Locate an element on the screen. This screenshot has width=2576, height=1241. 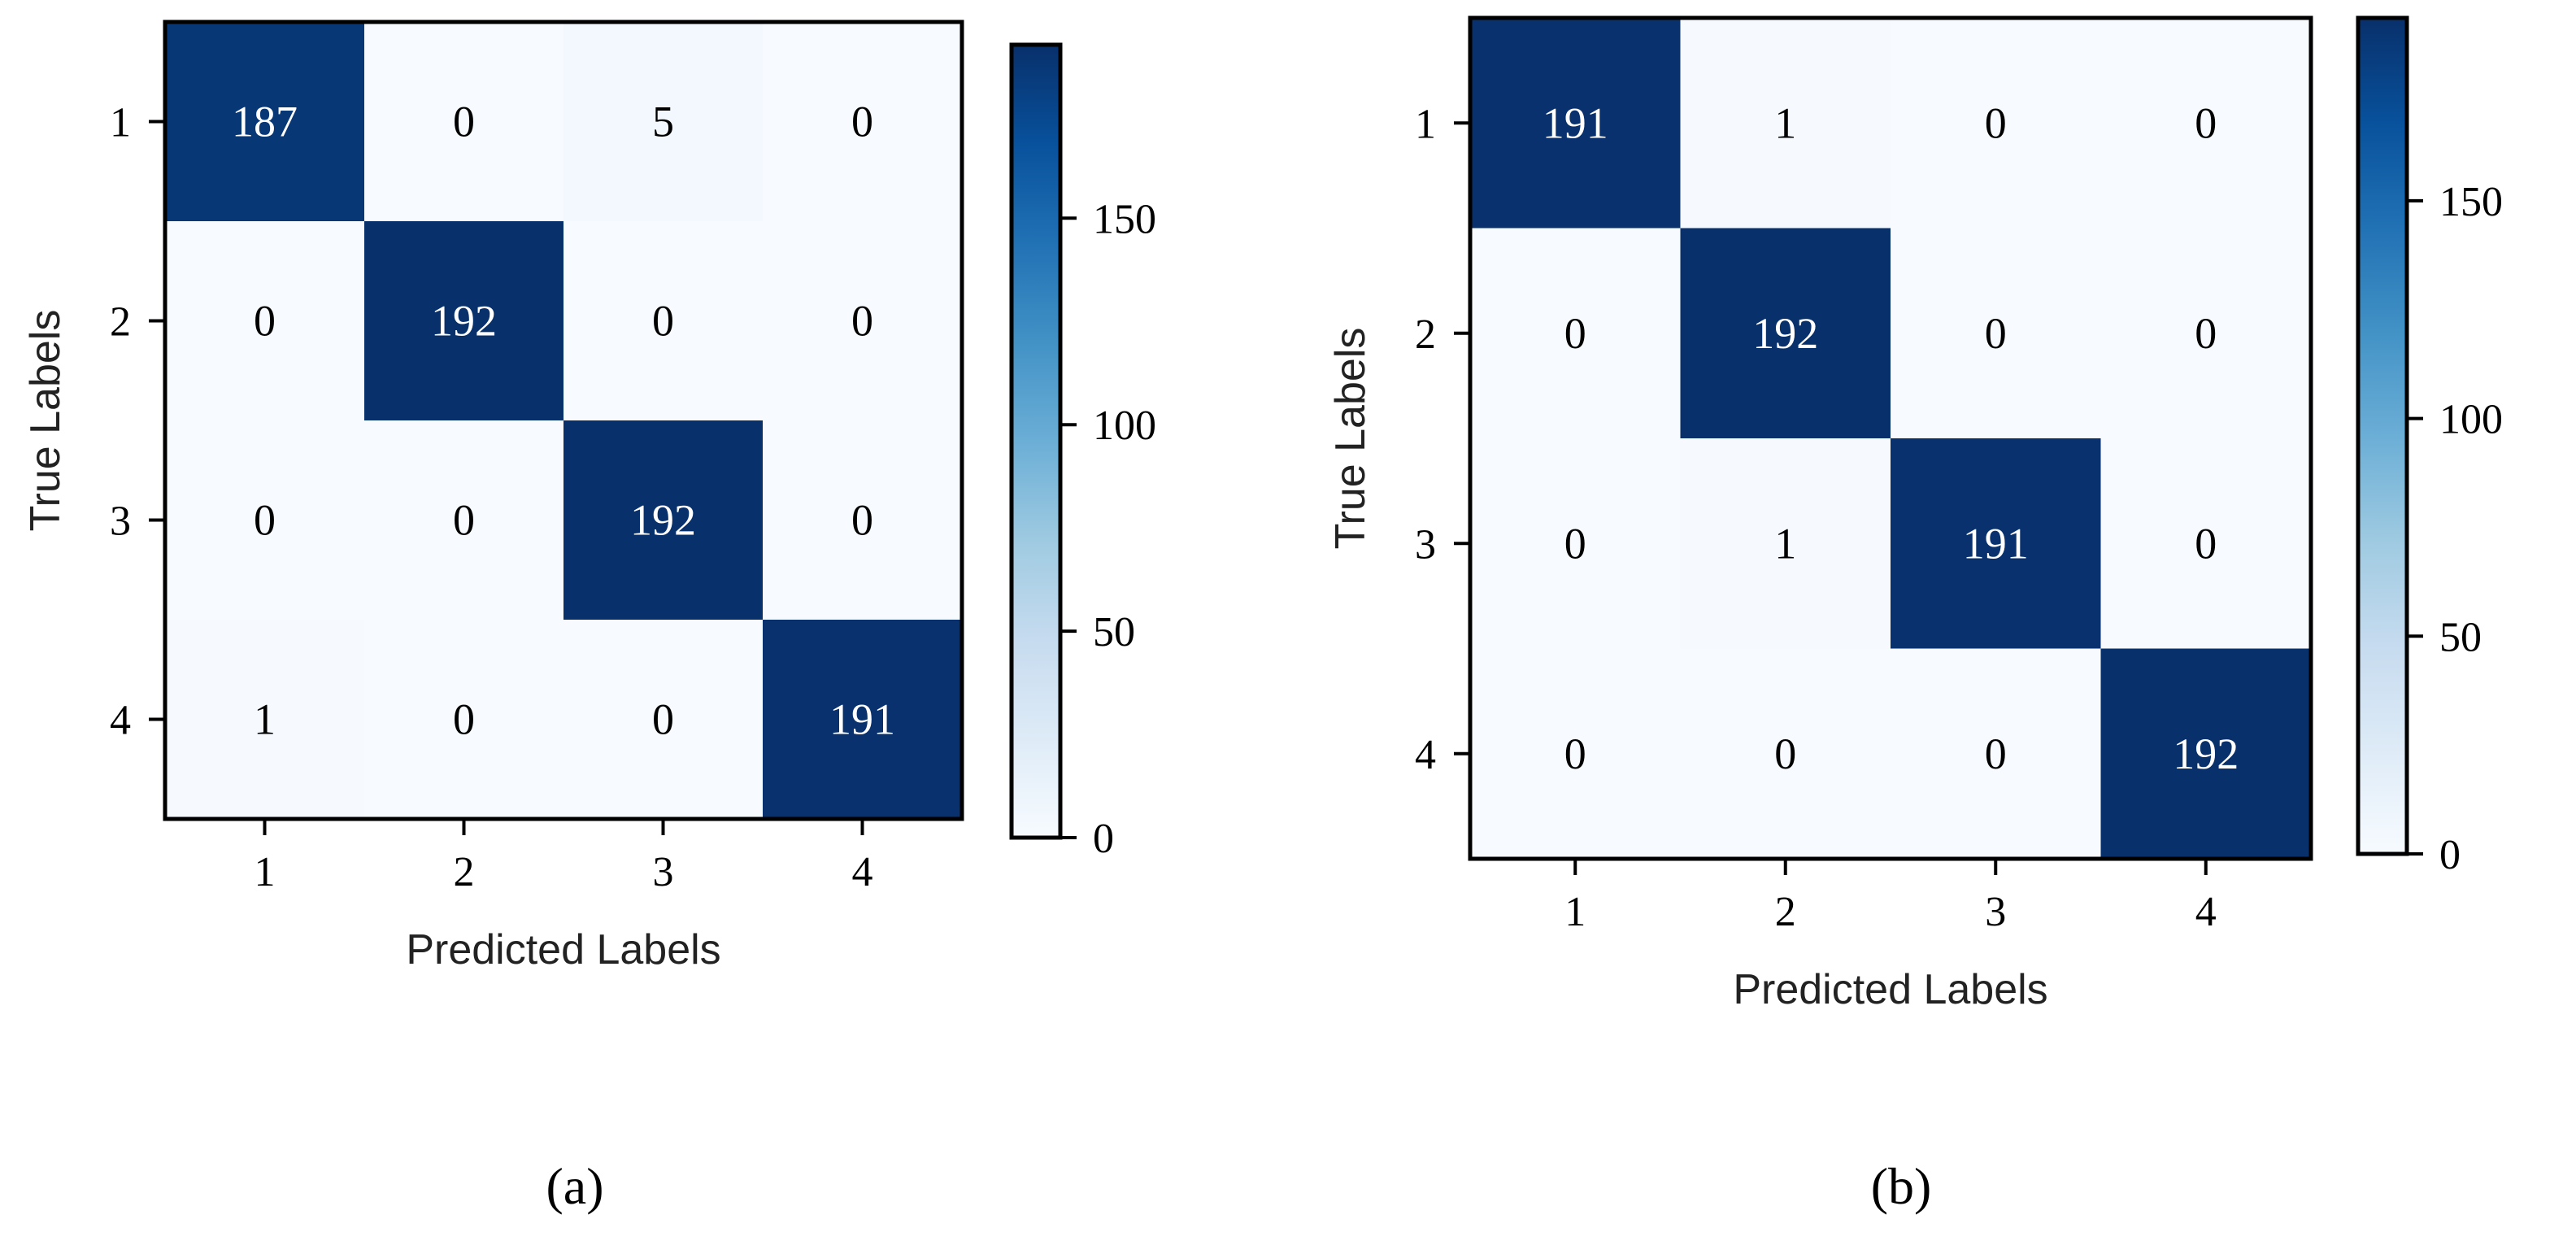
panel-label: (b) is located at coordinates (1902, 1186).